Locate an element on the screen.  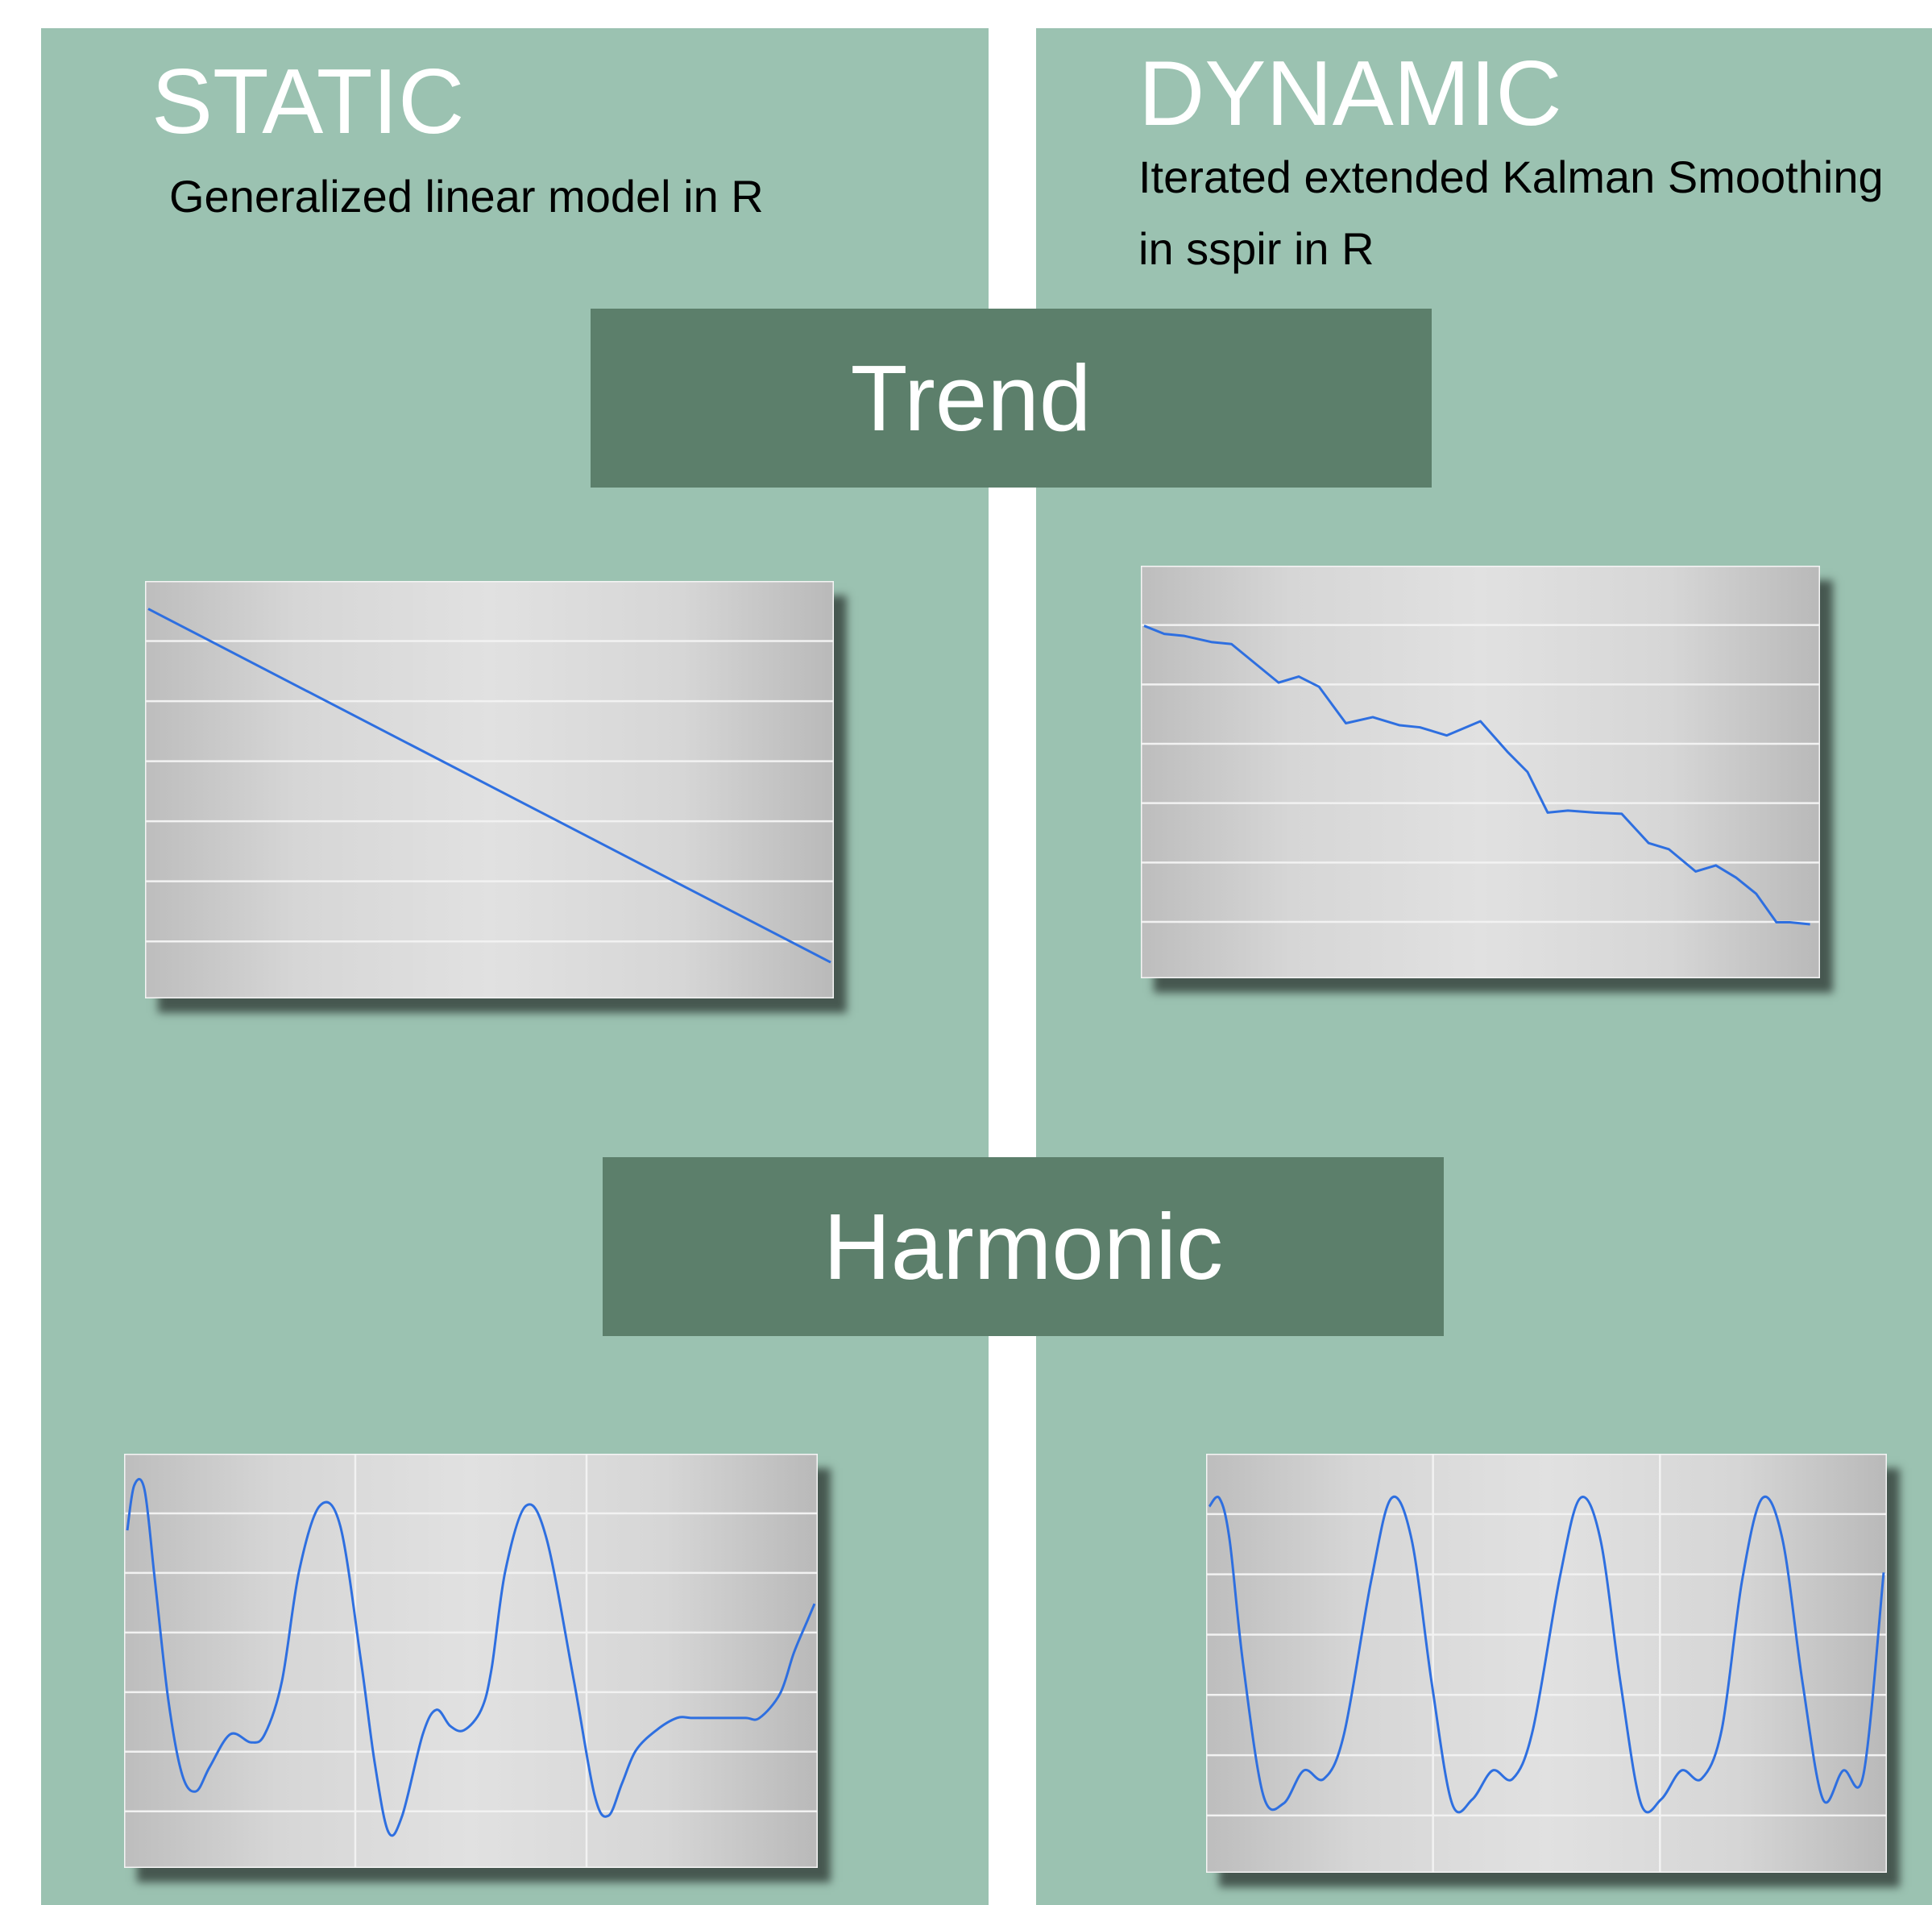
static-trend-chart is located at coordinates (489, 789).